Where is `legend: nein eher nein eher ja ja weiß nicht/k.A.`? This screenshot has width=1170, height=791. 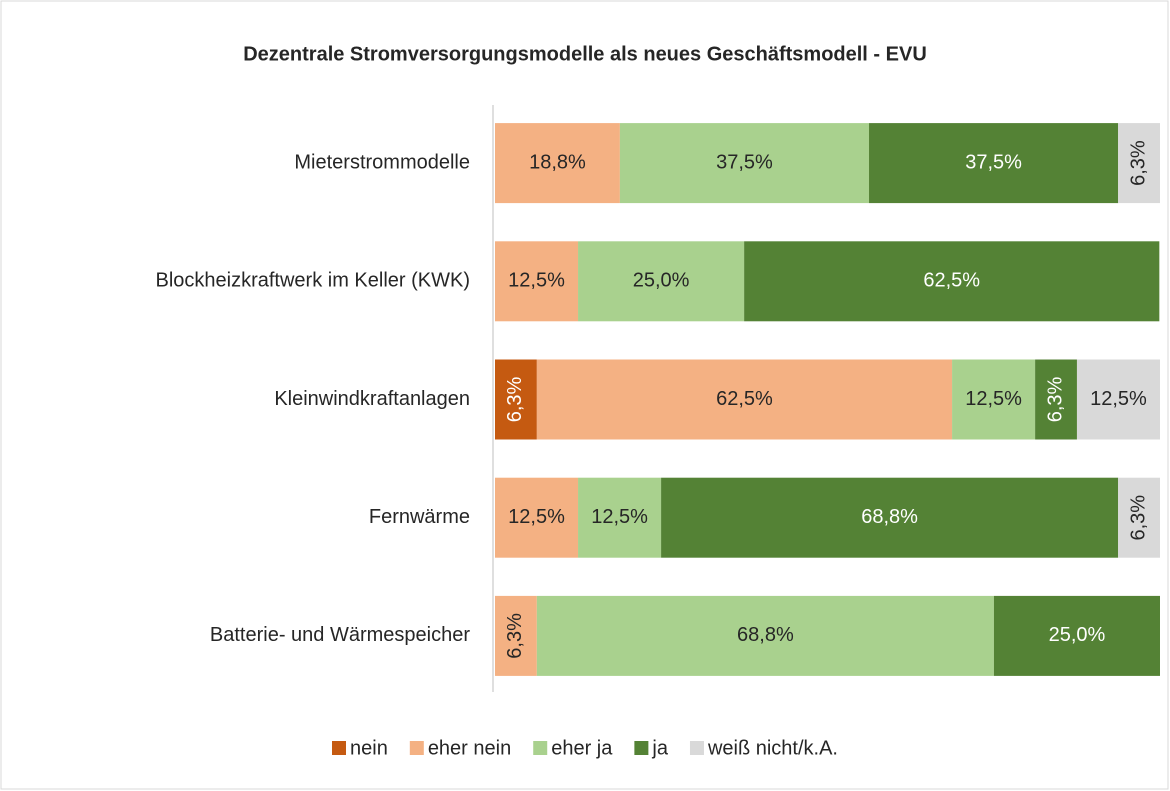 legend: nein eher nein eher ja ja weiß nicht/k.A. is located at coordinates (585, 748).